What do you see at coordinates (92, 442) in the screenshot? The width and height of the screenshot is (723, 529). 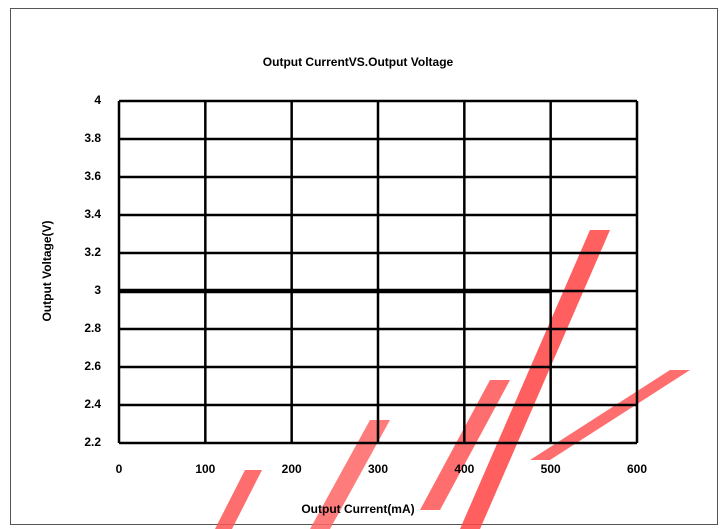 I see `y-tick-label: 2.2` at bounding box center [92, 442].